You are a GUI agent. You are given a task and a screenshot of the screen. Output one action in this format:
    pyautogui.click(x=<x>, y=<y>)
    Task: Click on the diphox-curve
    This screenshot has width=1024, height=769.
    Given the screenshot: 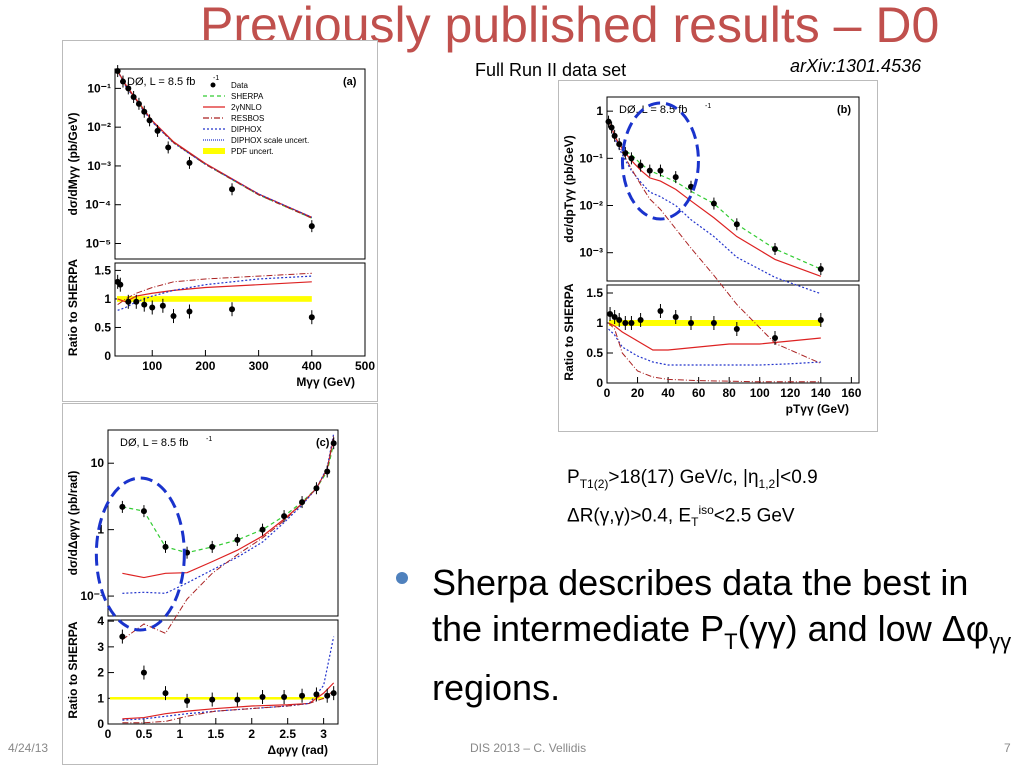 What is the action you would take?
    pyautogui.click(x=228, y=513)
    